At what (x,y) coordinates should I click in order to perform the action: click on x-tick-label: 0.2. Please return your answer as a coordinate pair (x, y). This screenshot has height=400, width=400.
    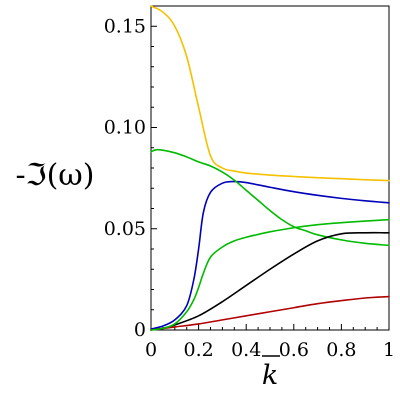
    Looking at the image, I should click on (198, 350).